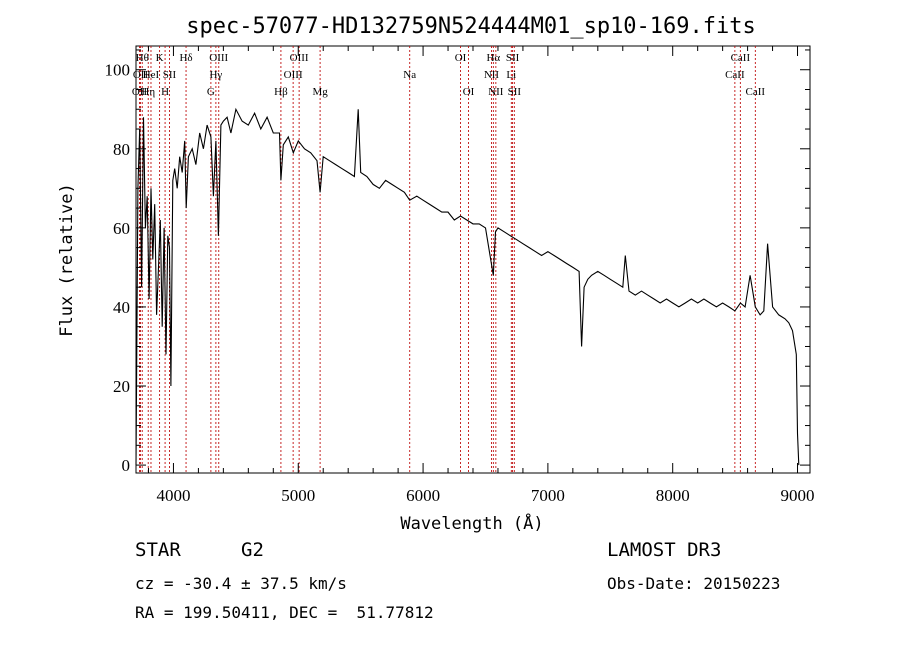  What do you see at coordinates (126, 465) in the screenshot?
I see `y-tick-label: 0` at bounding box center [126, 465].